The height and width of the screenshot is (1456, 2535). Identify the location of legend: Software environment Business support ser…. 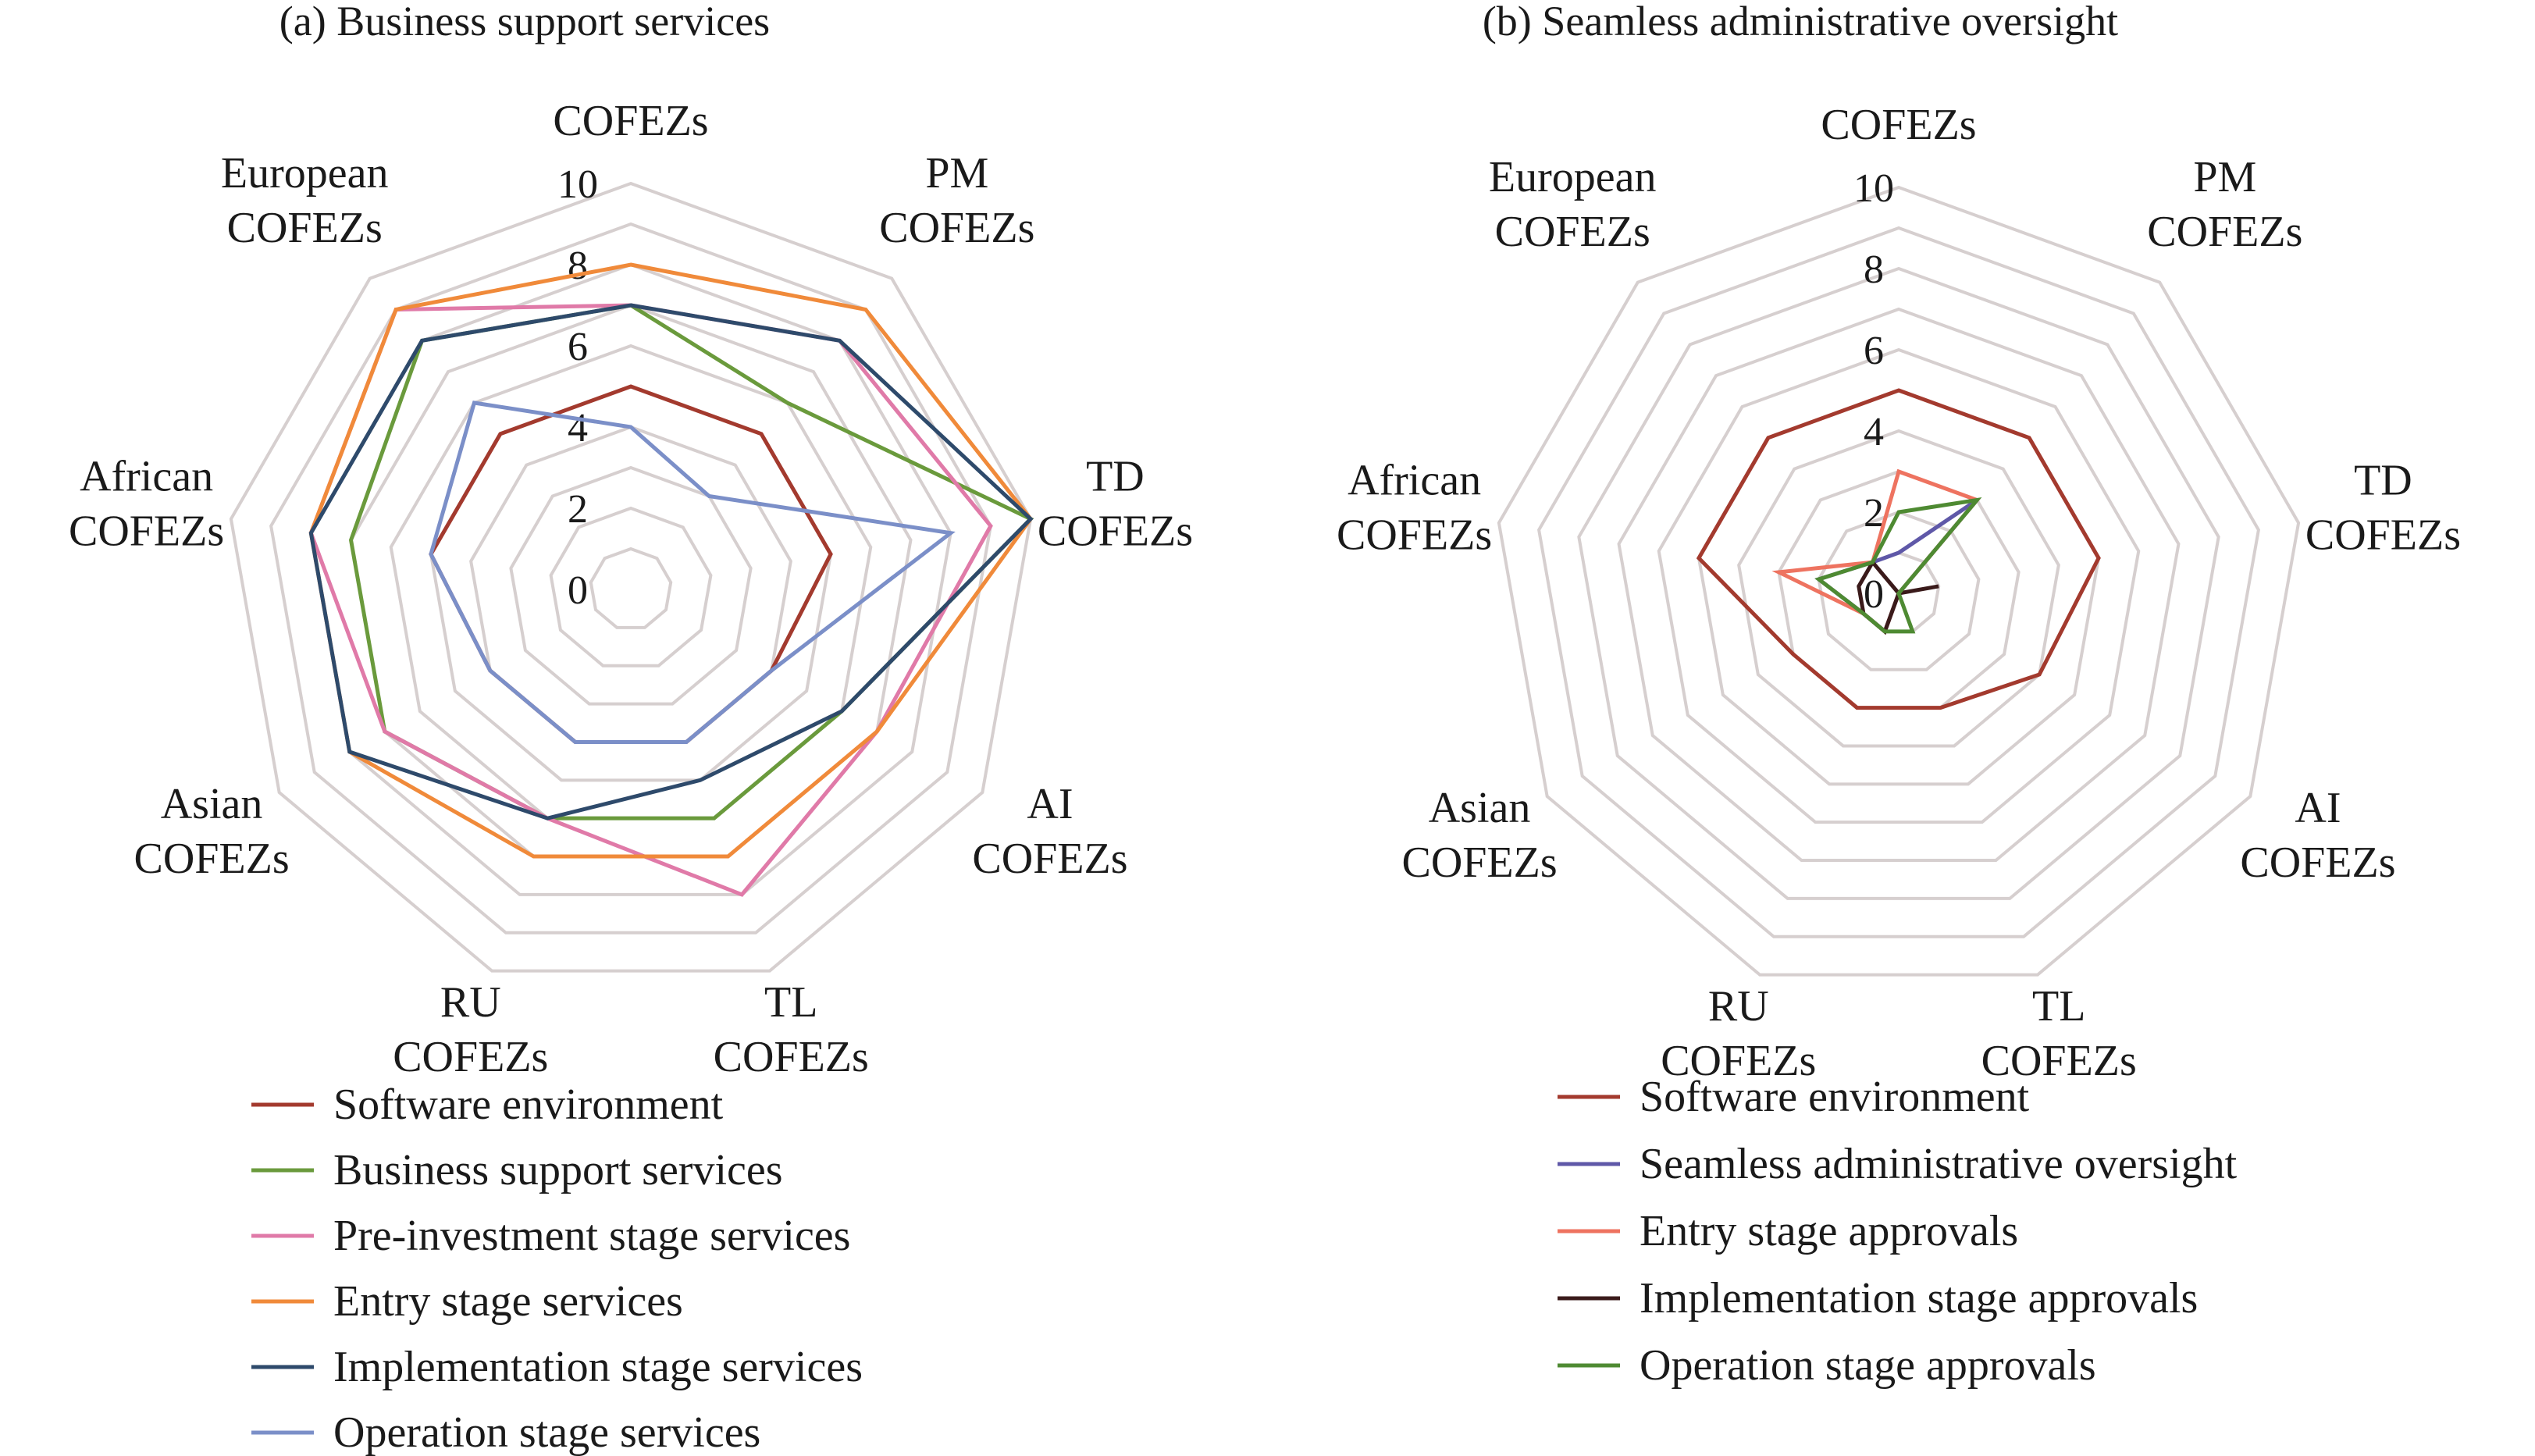
(557, 1268).